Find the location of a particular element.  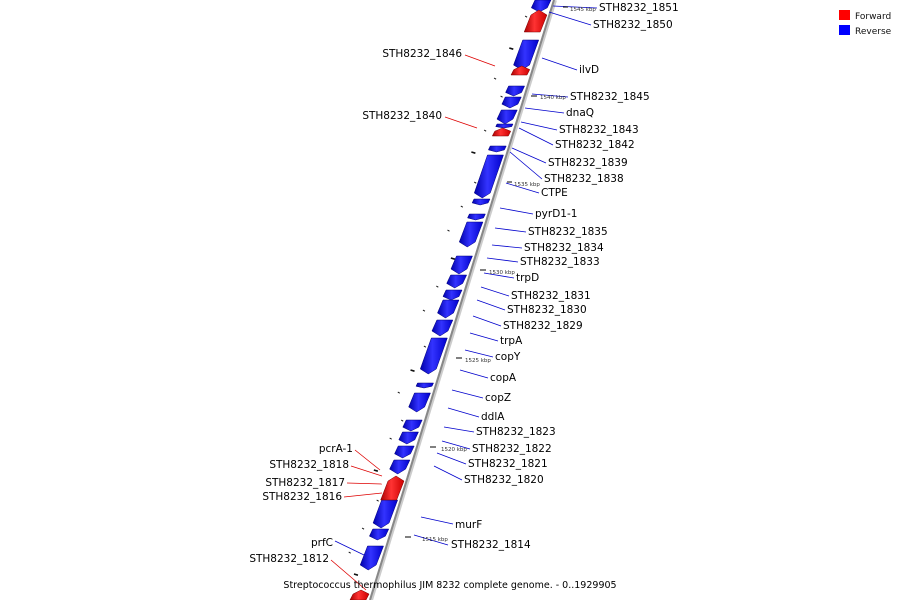

gene-label-STH8232_1833: STH8232_1833 is located at coordinates (560, 262).